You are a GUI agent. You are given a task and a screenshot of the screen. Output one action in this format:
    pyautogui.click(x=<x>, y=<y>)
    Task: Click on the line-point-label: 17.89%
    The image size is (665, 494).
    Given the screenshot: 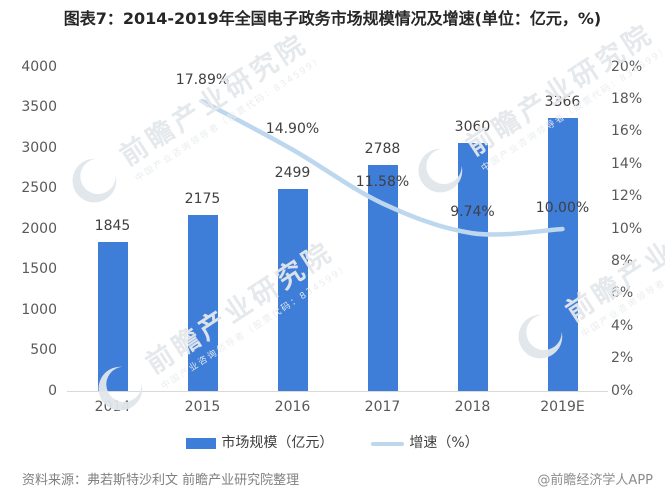 What is the action you would take?
    pyautogui.click(x=202, y=80)
    